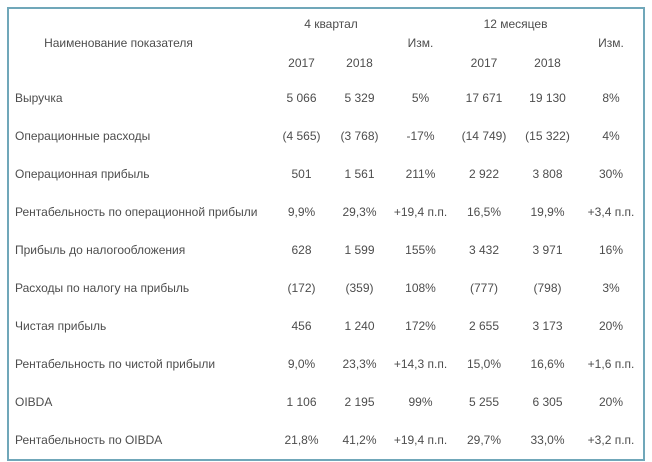  I want to click on 12m-2017-value: 29,7%, so click(484, 440).